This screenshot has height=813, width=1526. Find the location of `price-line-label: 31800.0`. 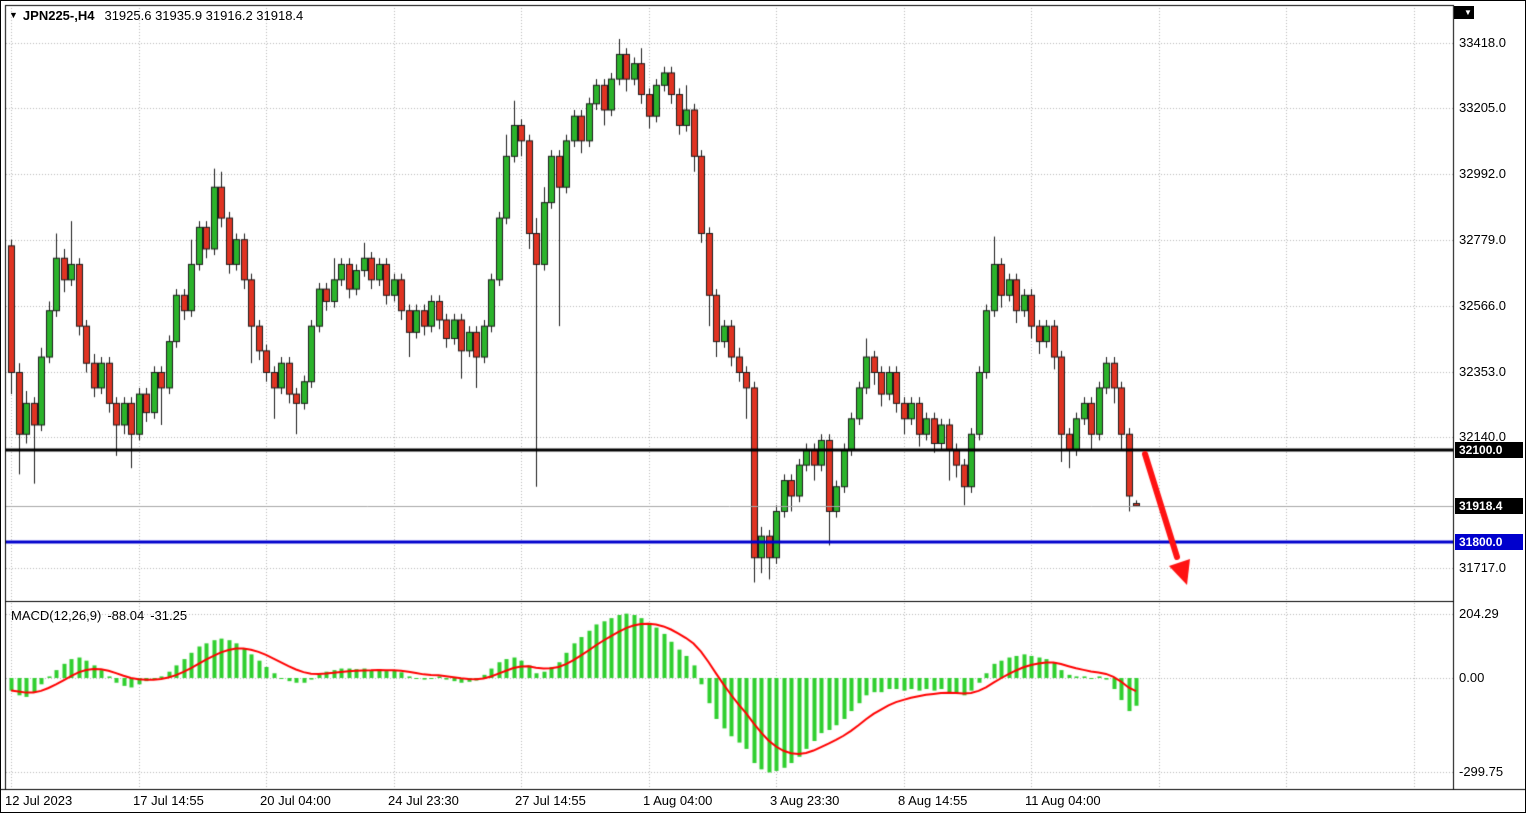

price-line-label: 31800.0 is located at coordinates (1489, 542).